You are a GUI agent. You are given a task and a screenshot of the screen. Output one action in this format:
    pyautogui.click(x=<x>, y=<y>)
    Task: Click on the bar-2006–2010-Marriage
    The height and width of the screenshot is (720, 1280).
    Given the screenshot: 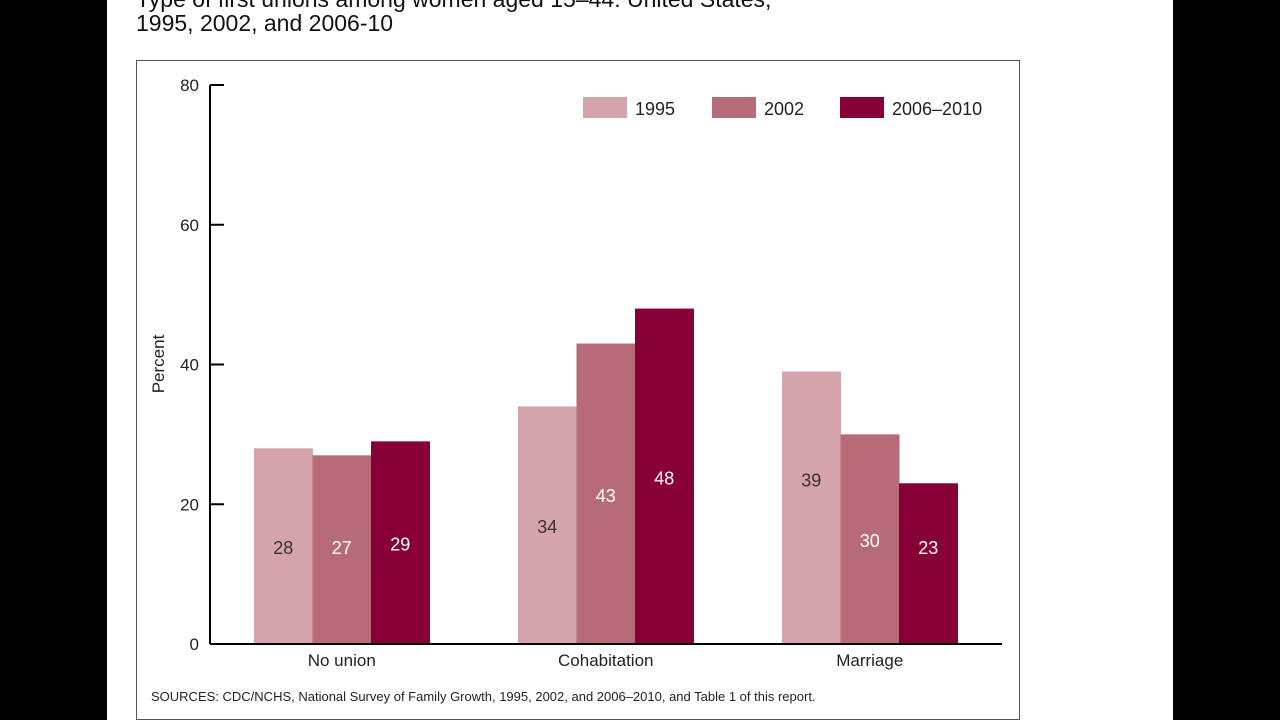 What is the action you would take?
    pyautogui.click(x=928, y=563)
    